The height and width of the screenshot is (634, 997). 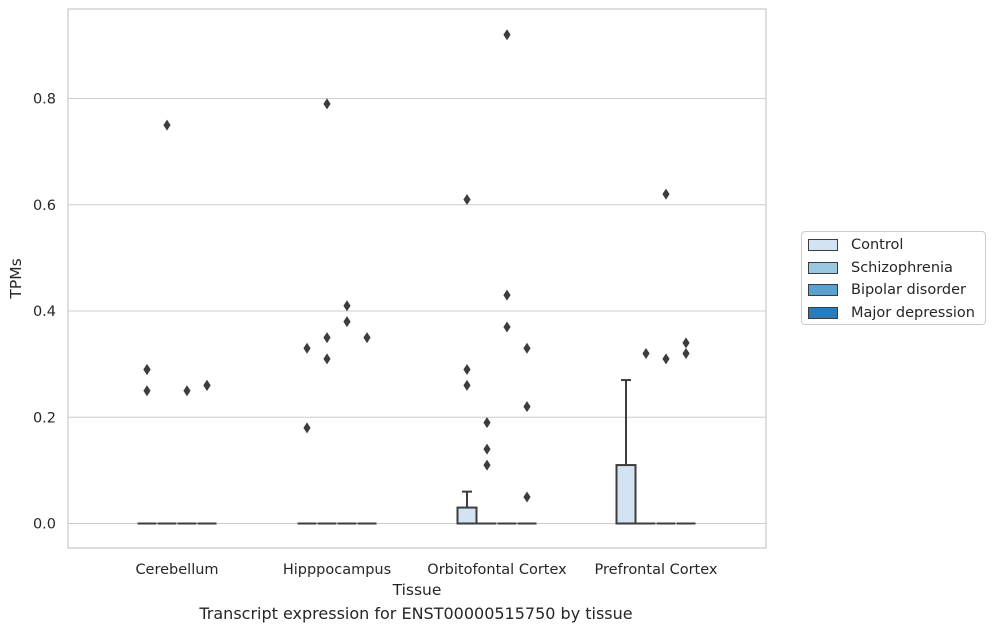 I want to click on y-tick-label-4: 0.8, so click(x=44, y=100).